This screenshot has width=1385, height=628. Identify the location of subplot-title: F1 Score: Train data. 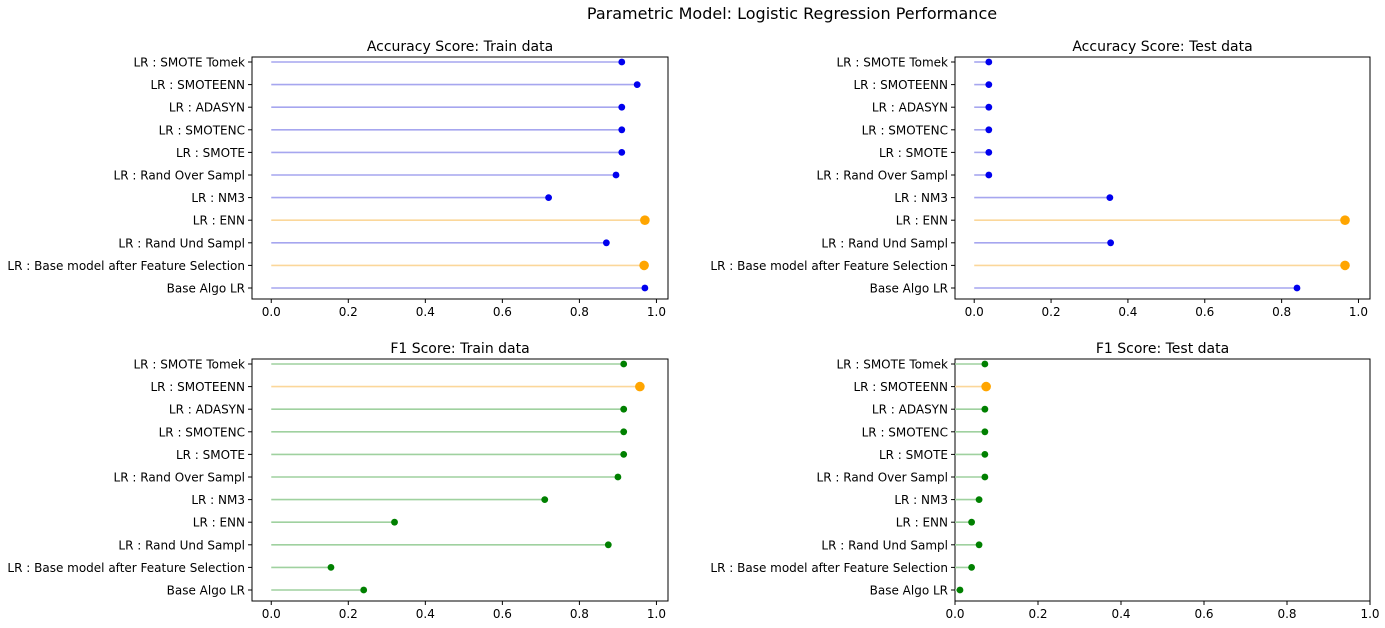
(459, 349).